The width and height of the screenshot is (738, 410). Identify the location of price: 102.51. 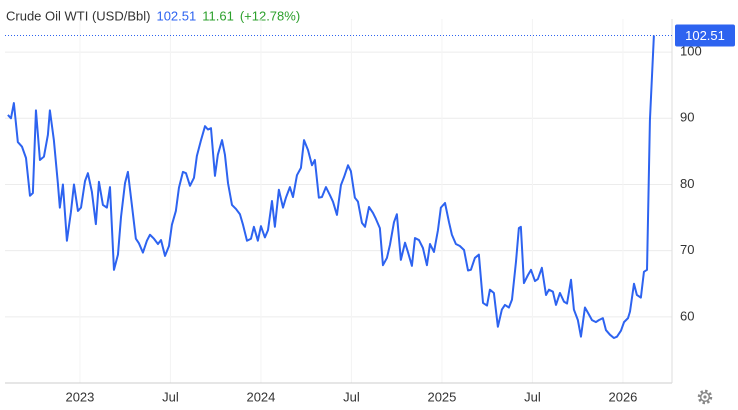
(176, 15).